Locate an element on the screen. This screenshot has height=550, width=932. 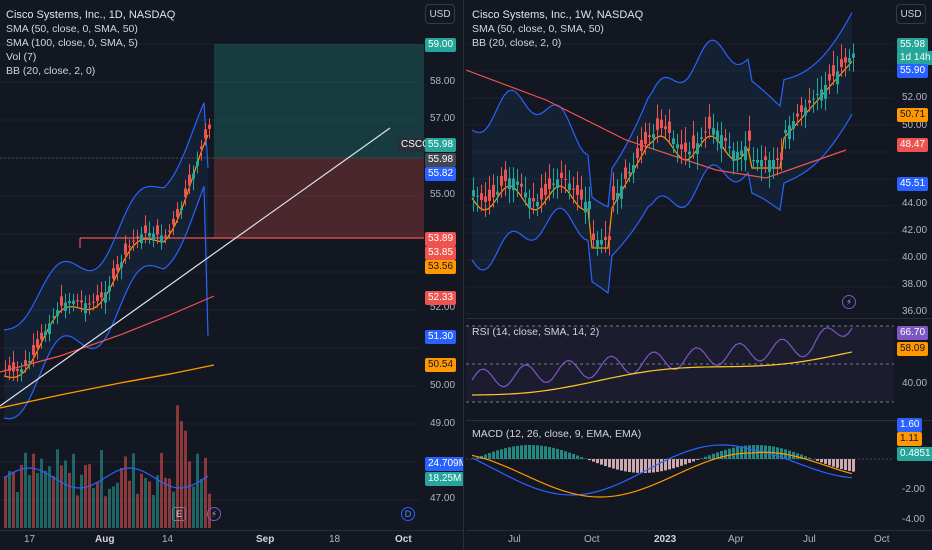
daily-volume-tag: 24.709M is located at coordinates (444, 464).